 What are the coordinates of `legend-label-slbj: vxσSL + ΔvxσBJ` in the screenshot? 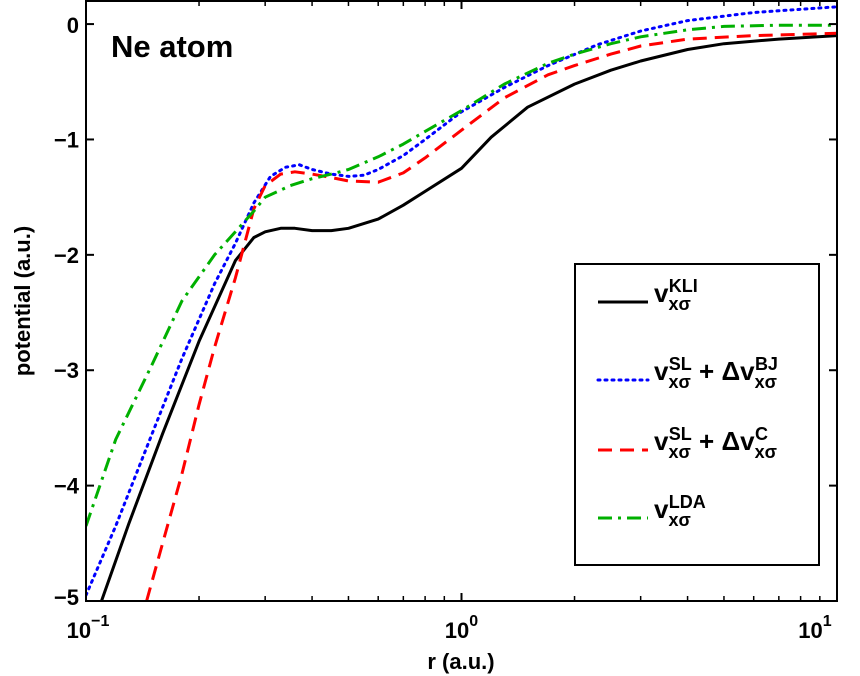 It's located at (716, 373).